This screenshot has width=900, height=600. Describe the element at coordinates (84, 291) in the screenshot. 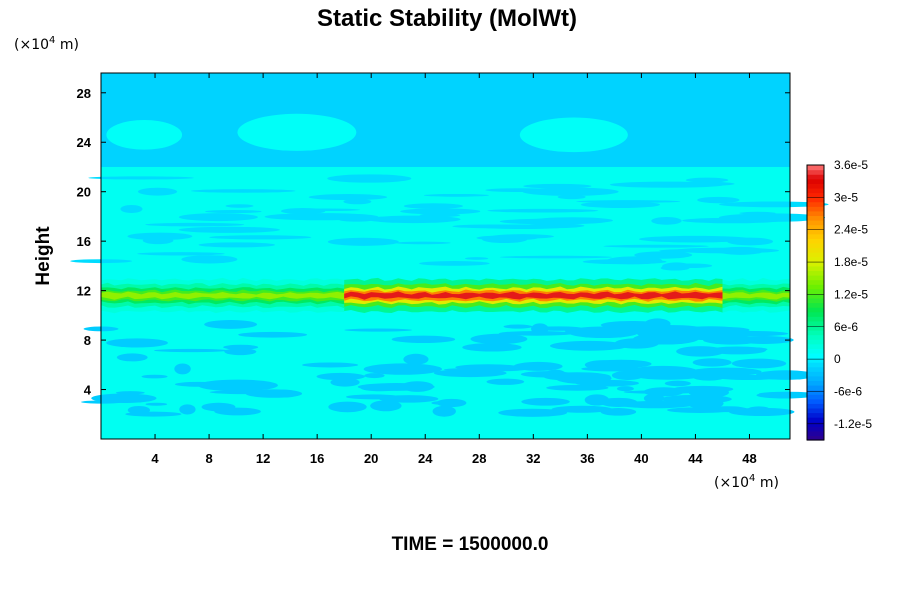

I see `y-tick-label: 12` at that location.